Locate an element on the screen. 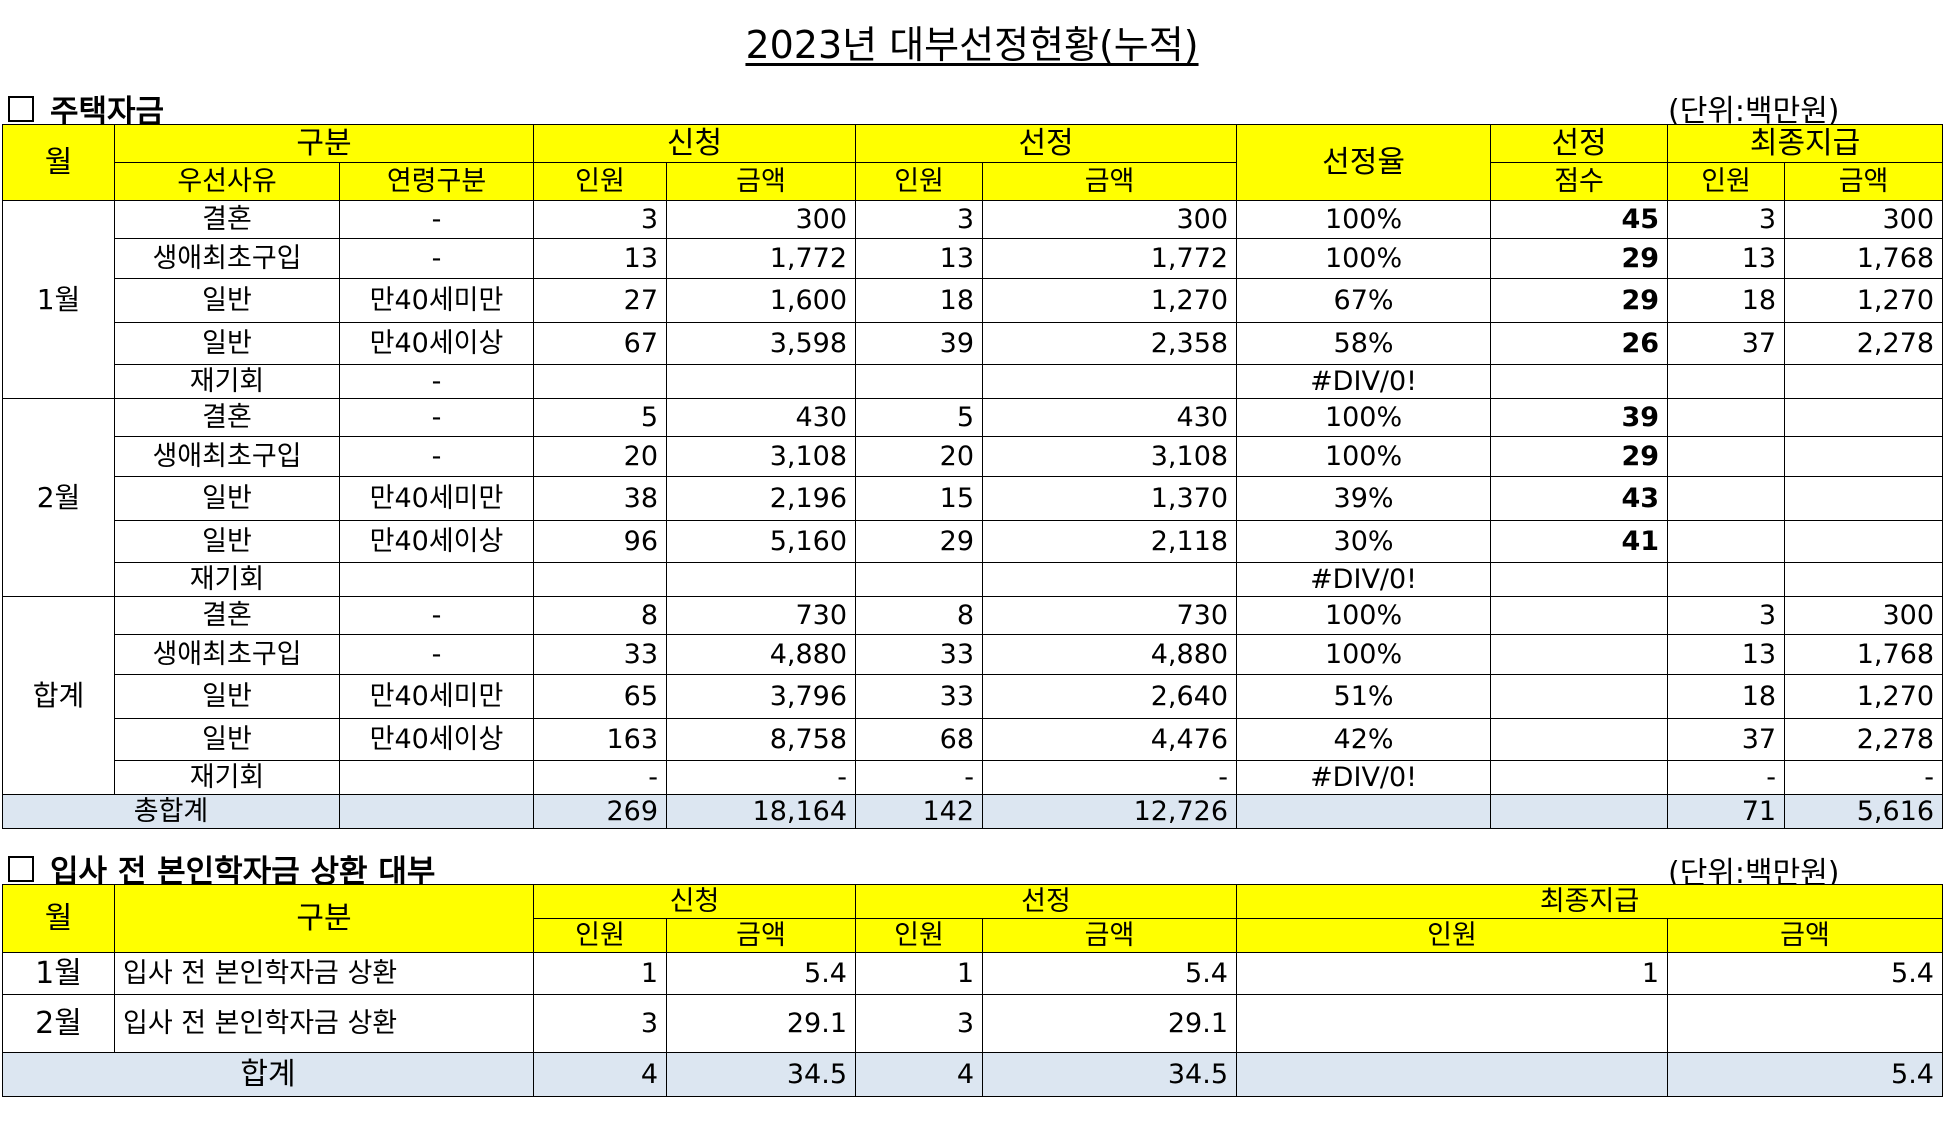 This screenshot has width=1944, height=1126. grand-total-final-amount: 5,616 is located at coordinates (1864, 811).